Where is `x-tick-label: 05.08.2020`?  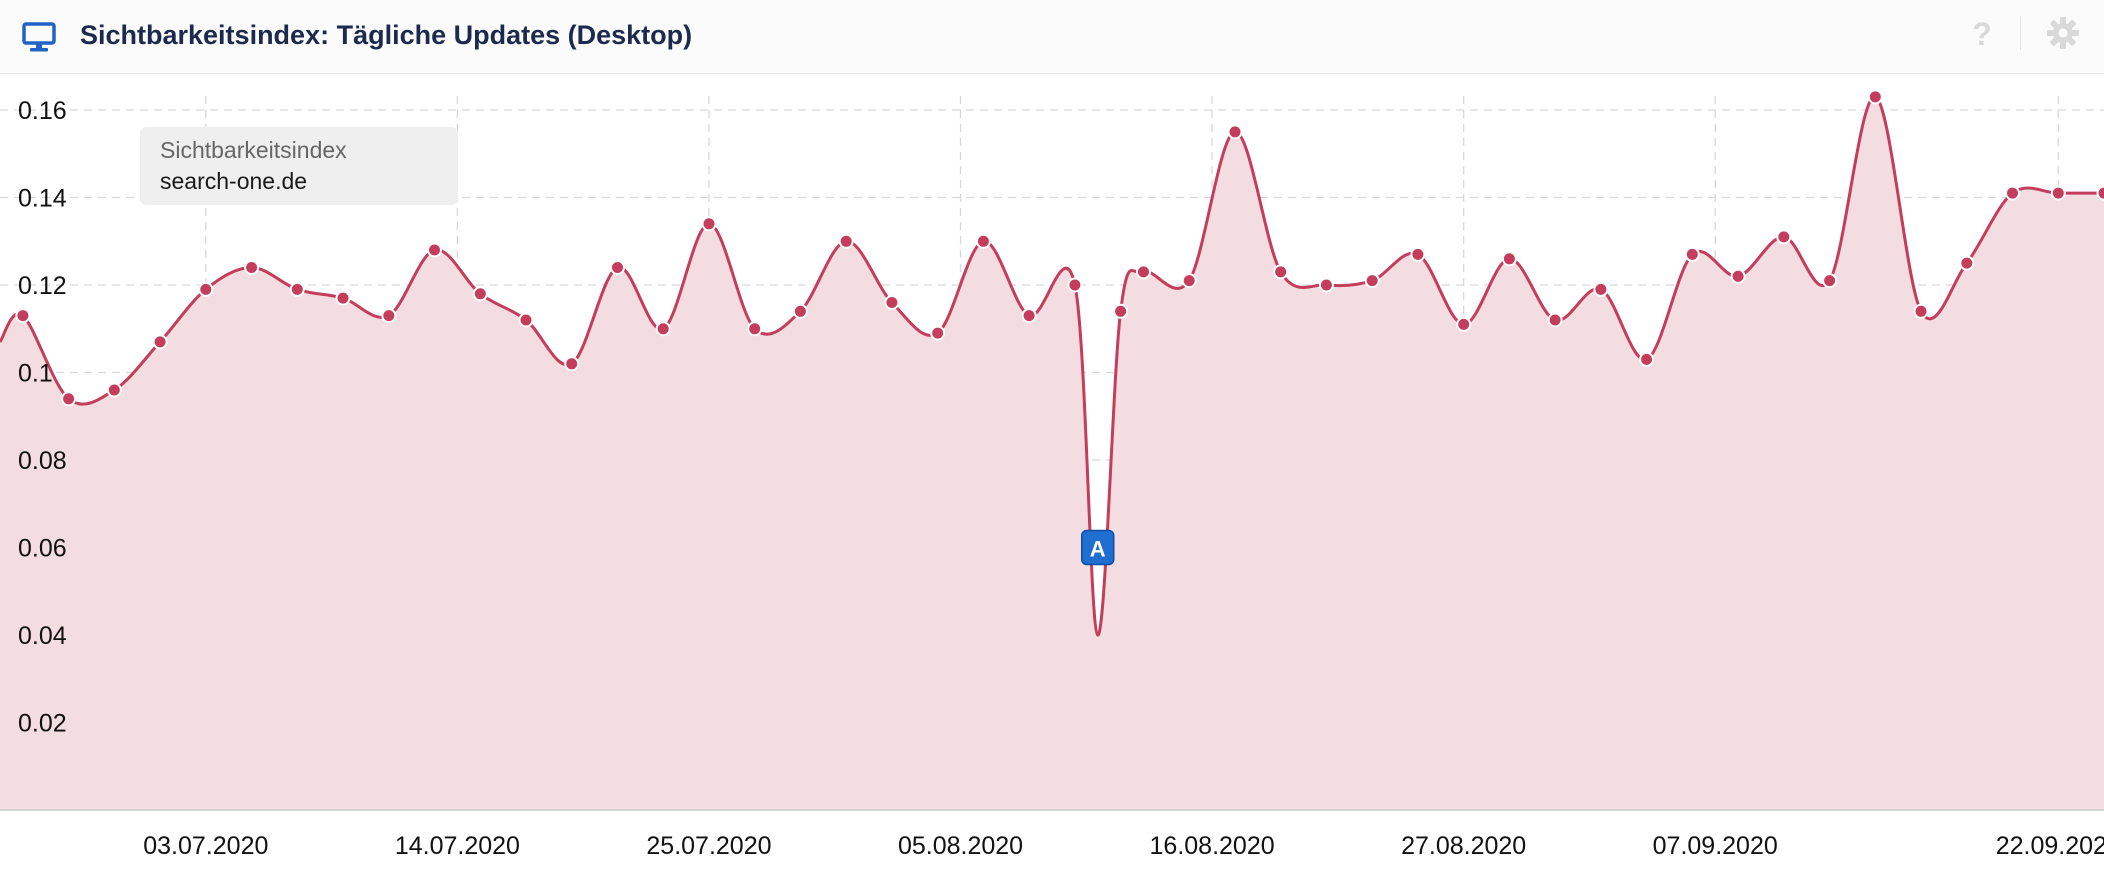
x-tick-label: 05.08.2020 is located at coordinates (960, 846).